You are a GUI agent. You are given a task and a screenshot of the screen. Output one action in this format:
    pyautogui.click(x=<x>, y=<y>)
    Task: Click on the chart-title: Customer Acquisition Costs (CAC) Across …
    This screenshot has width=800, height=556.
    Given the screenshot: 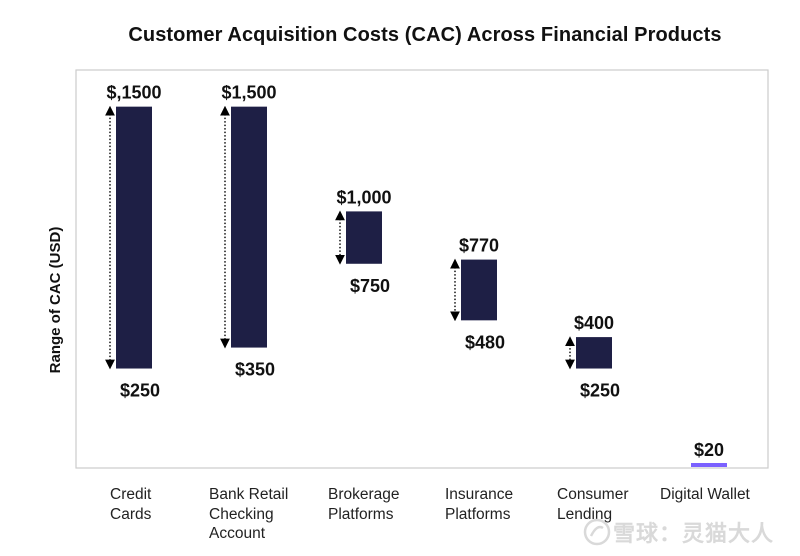 What is the action you would take?
    pyautogui.click(x=425, y=35)
    